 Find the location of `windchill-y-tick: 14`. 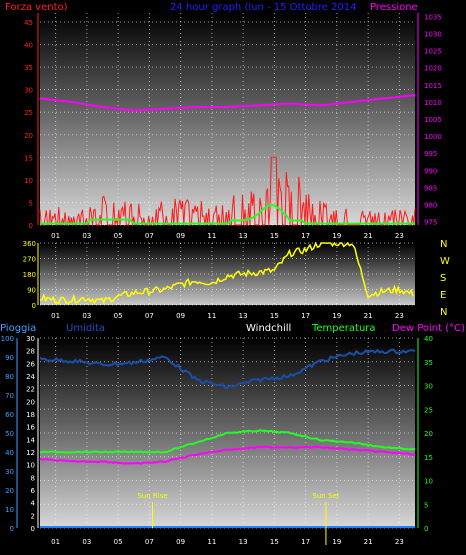

windchill-y-tick: 14 is located at coordinates (30, 440).